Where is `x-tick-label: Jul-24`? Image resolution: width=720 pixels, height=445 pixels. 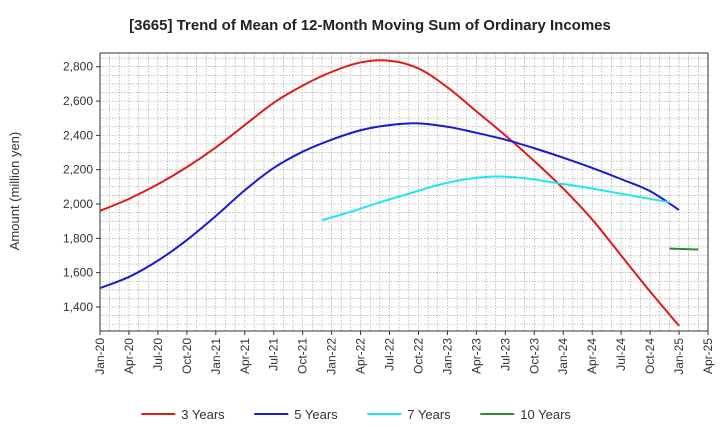 x-tick-label: Jul-24 is located at coordinates (621, 354).